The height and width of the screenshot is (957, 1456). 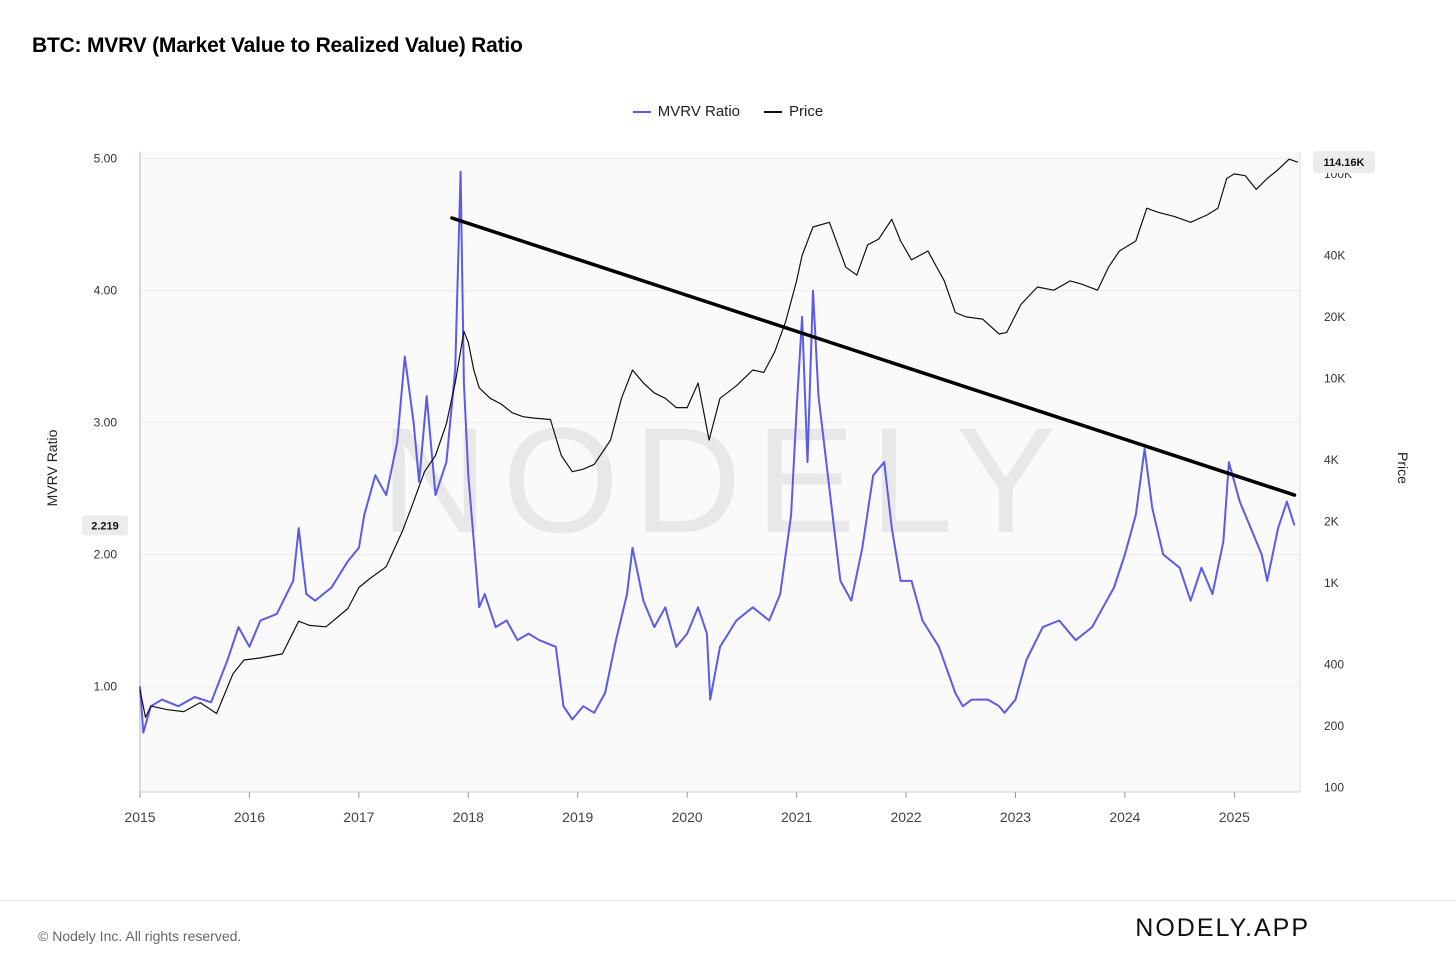 I want to click on current-price-badge, so click(x=1344, y=162).